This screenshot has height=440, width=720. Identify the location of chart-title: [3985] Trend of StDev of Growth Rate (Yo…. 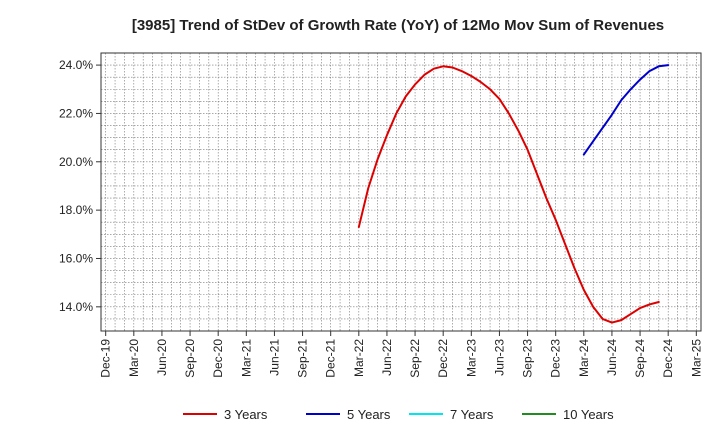
(398, 25).